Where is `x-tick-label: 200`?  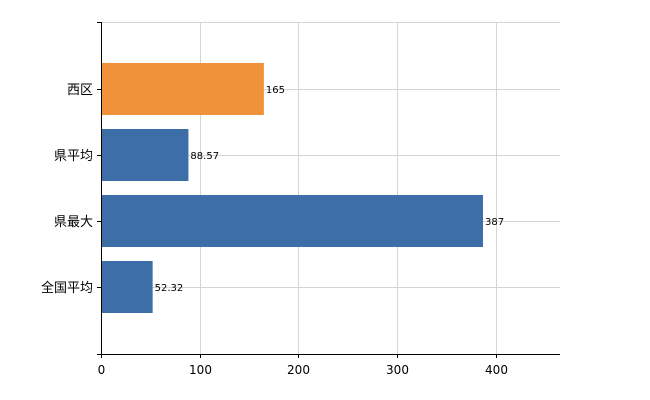
x-tick-label: 200 is located at coordinates (298, 370).